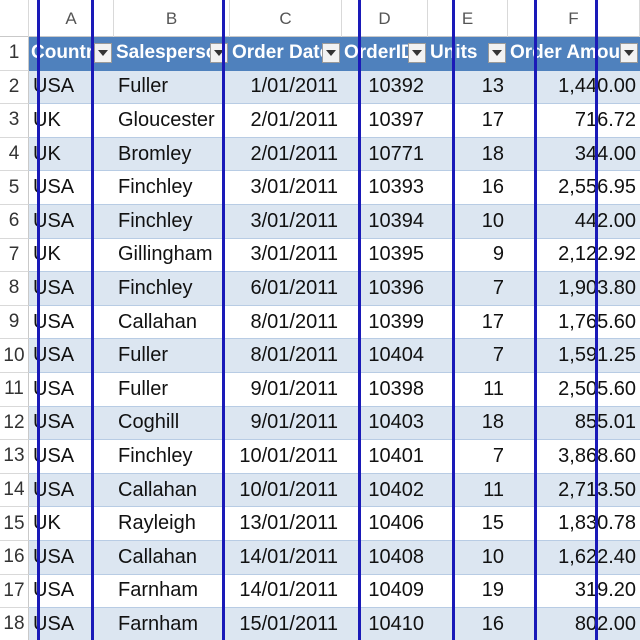 The height and width of the screenshot is (640, 640). Describe the element at coordinates (286, 88) in the screenshot. I see `table-cell: 1/01/2011` at that location.